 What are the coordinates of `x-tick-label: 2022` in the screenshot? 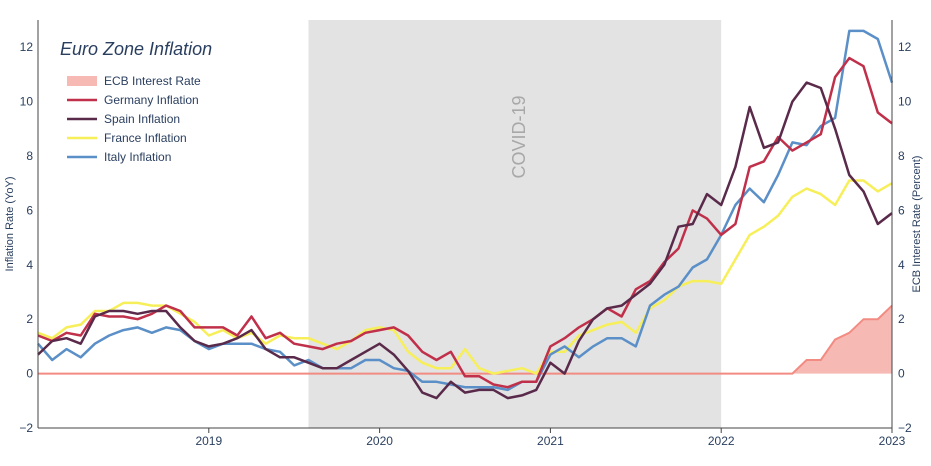 It's located at (721, 441).